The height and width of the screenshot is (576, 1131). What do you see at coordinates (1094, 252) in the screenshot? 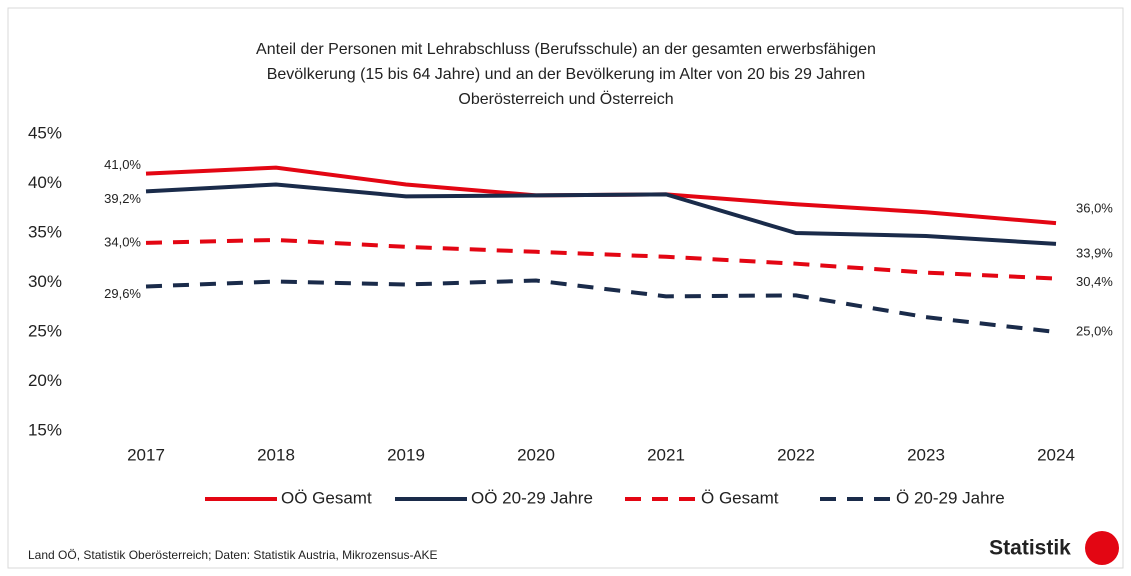
I see `value-label: 33,9%` at bounding box center [1094, 252].